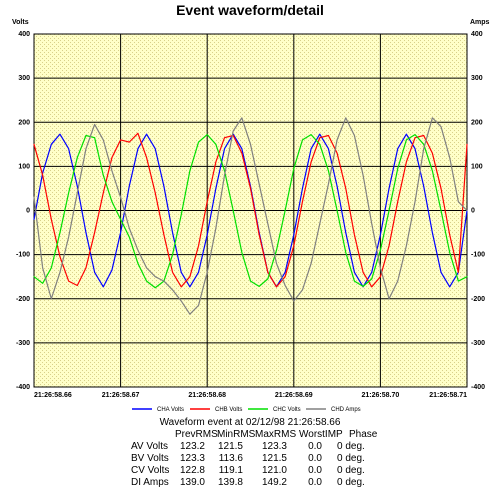 Image resolution: width=500 pixels, height=500 pixels. Describe the element at coordinates (478, 255) in the screenshot. I see `right-y-tick-label: -100` at that location.